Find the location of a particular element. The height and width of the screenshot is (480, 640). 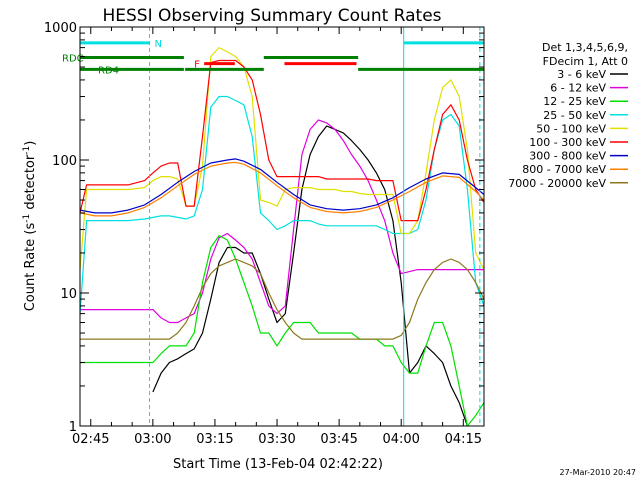

chart-title: HESSI Observing Summary Count Rates is located at coordinates (271, 16).